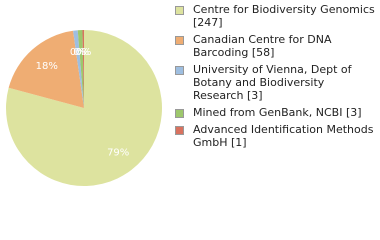 The width and height of the screenshot is (380, 240). I want to click on legend-item: Centre for Biodiversity Genomics [247], so click(275, 16).